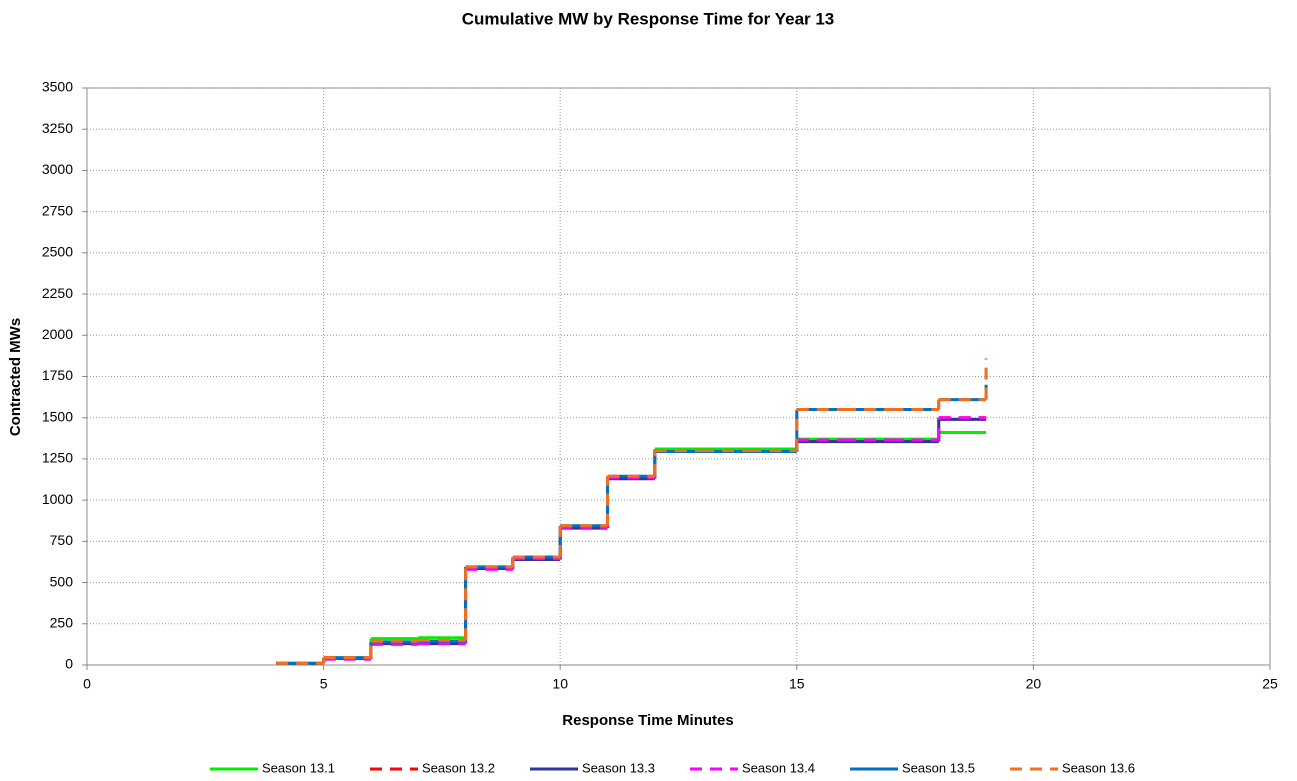 The image size is (1297, 781). Describe the element at coordinates (298, 767) in the screenshot. I see `legend-label: Season 13.1` at that location.